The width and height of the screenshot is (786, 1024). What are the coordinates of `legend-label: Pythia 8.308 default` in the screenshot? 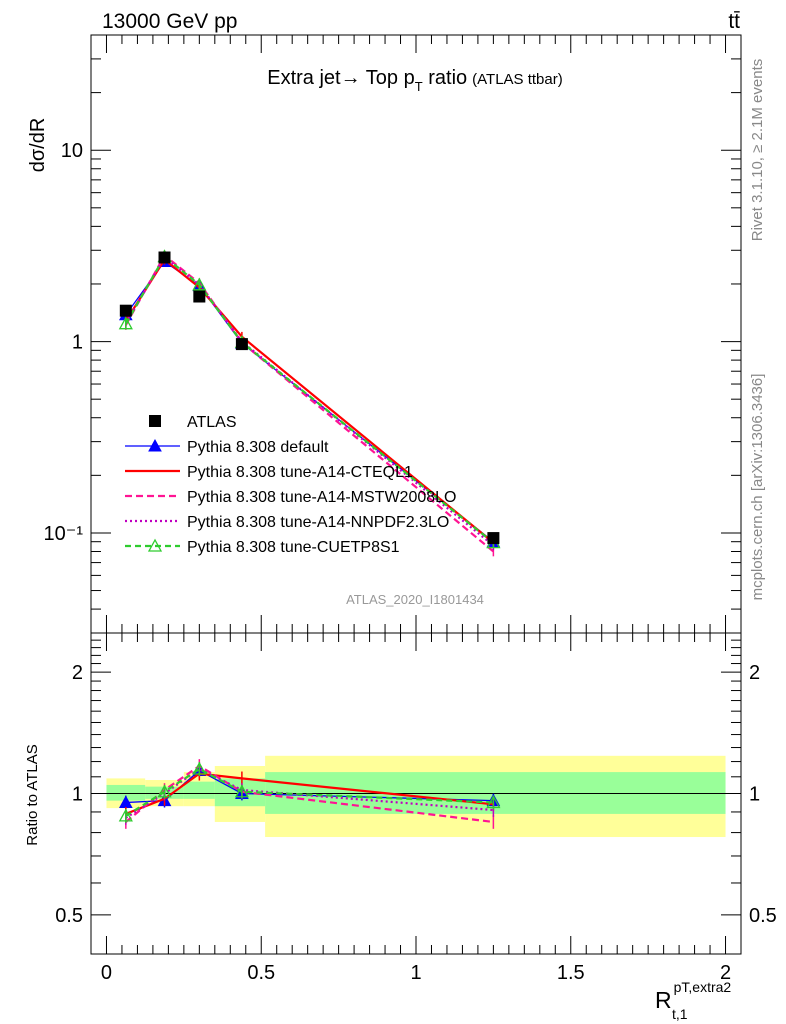 It's located at (258, 447).